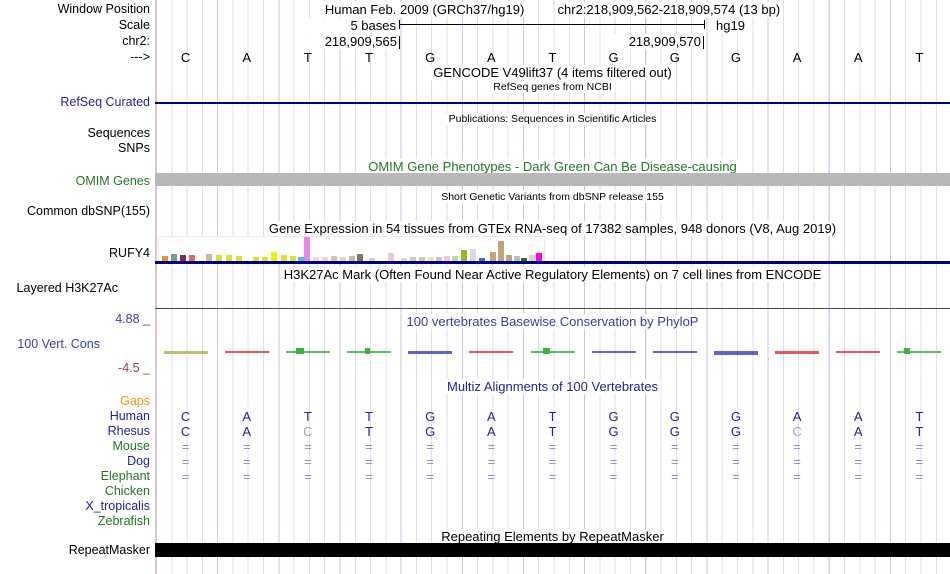  I want to click on track-label-repeatmasker: RepeatMasker, so click(109, 550).